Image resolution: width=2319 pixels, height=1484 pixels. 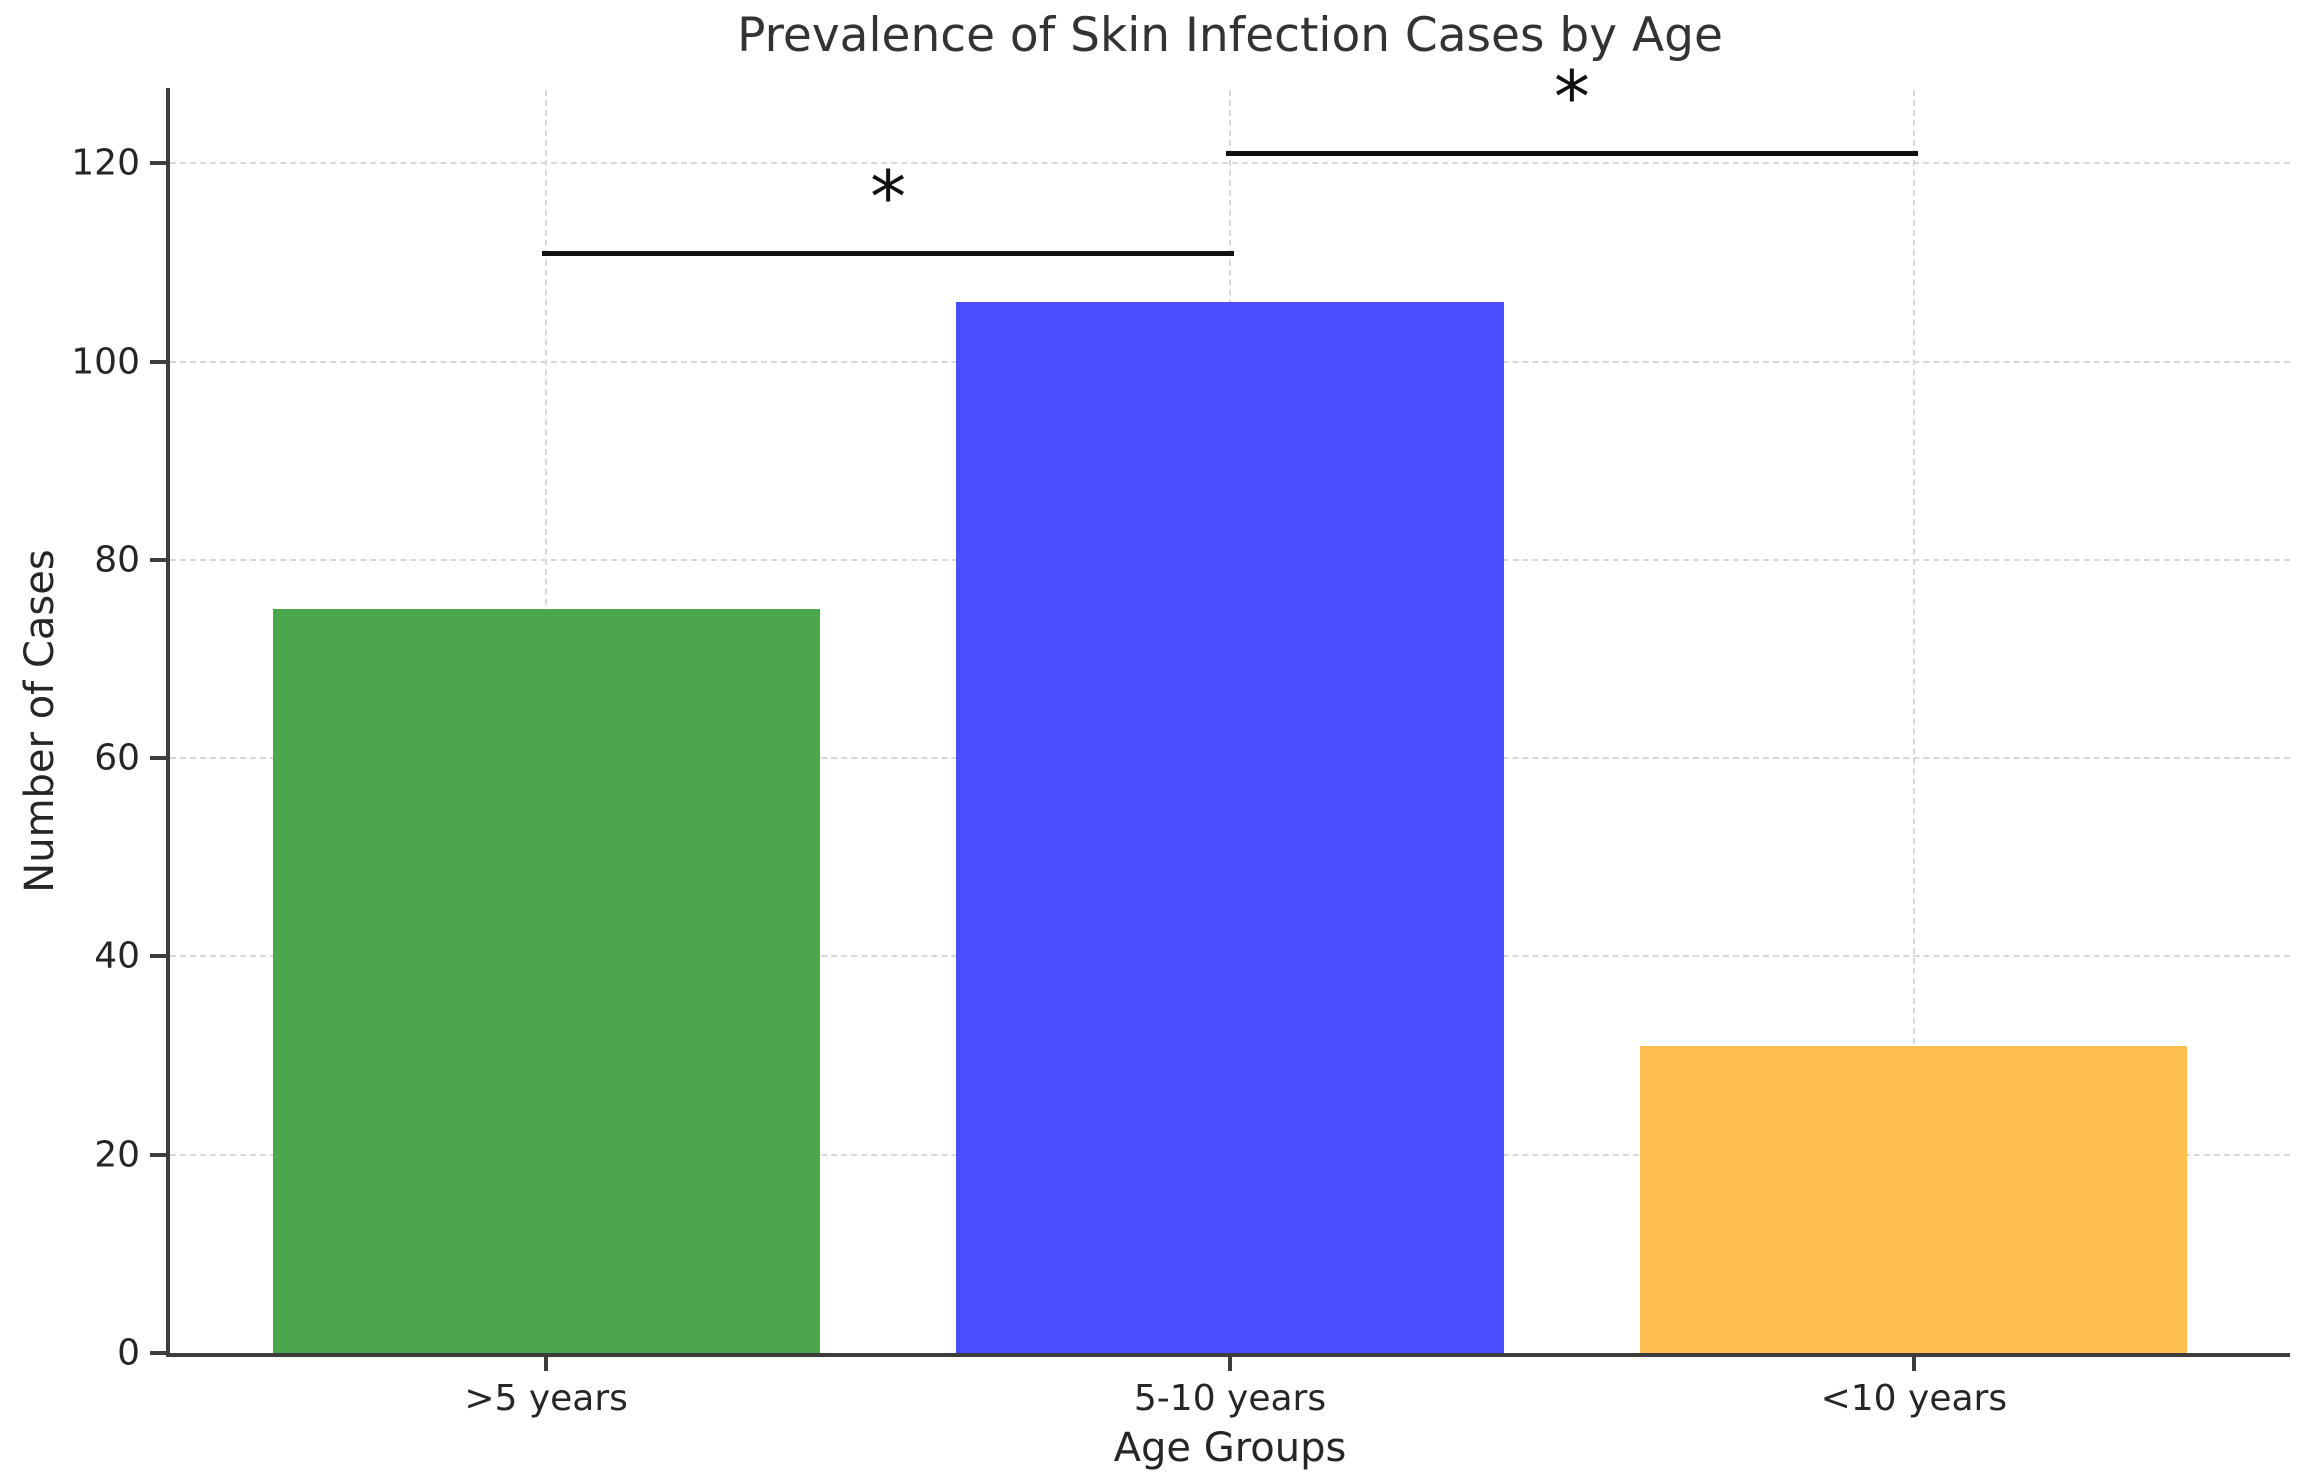 I want to click on bar-5-years, so click(x=546, y=981).